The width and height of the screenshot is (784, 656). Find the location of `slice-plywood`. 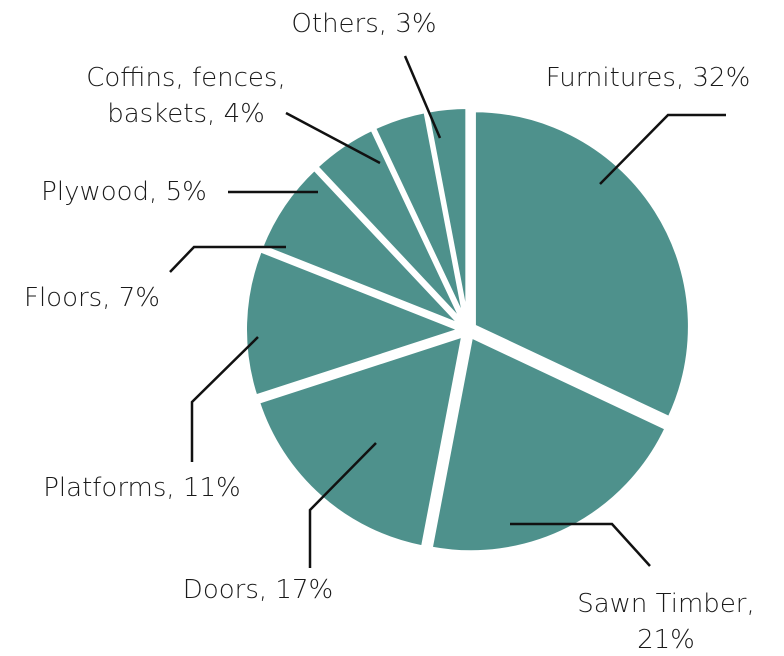

slice-plywood is located at coordinates (390, 226).